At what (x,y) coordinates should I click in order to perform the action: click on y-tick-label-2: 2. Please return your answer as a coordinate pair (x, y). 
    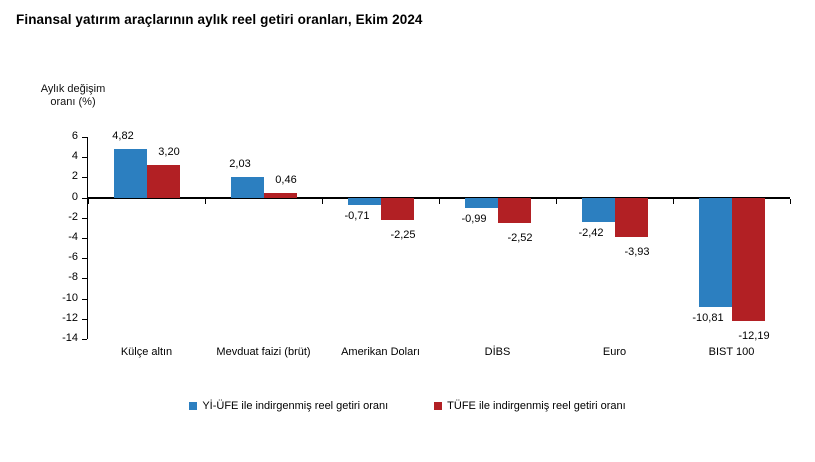
    Looking at the image, I should click on (74, 176).